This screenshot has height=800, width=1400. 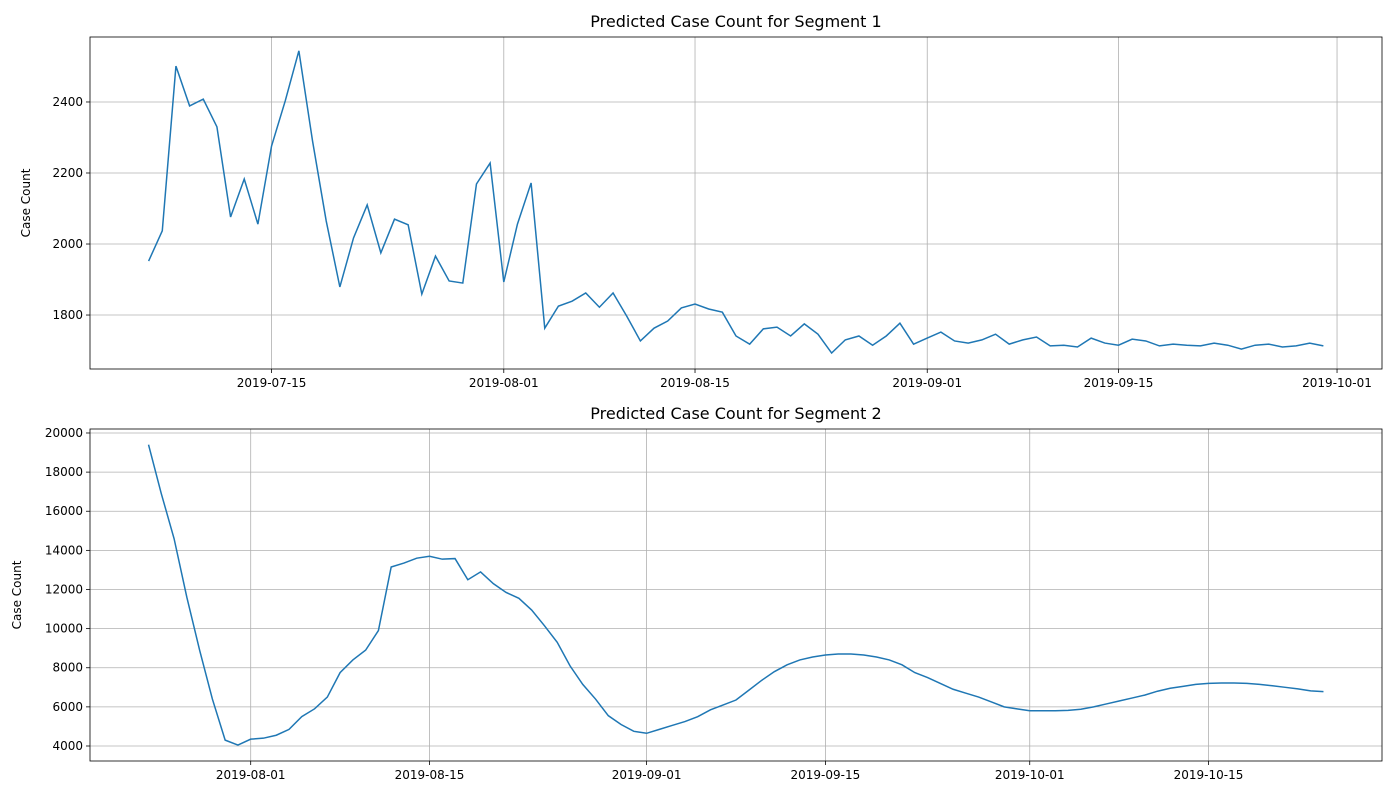 What do you see at coordinates (67, 707) in the screenshot?
I see `y-tick-label: 6000` at bounding box center [67, 707].